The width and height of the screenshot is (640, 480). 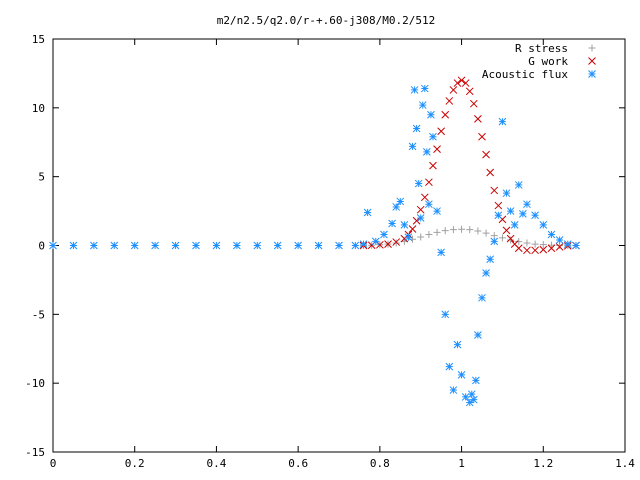 I want to click on x-tick-label: 0.8, so click(x=380, y=463).